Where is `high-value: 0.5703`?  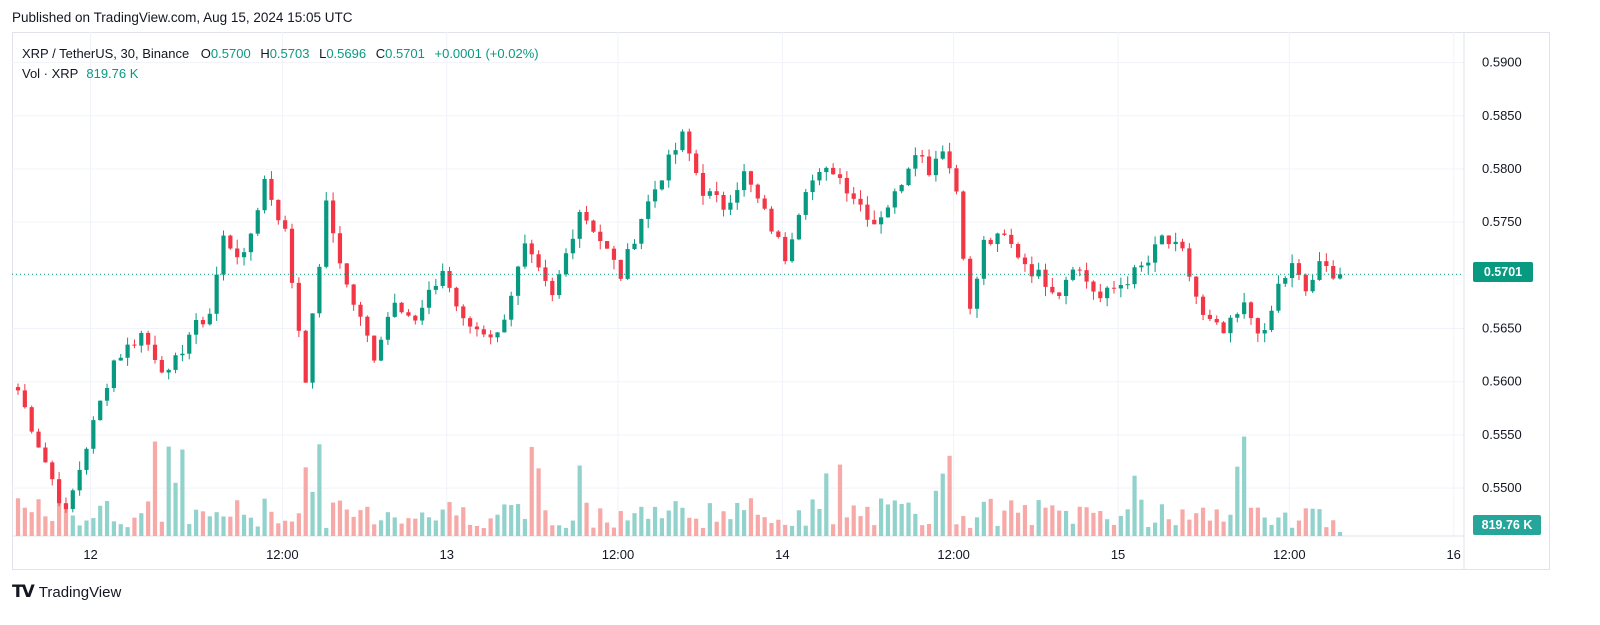
high-value: 0.5703 is located at coordinates (289, 53).